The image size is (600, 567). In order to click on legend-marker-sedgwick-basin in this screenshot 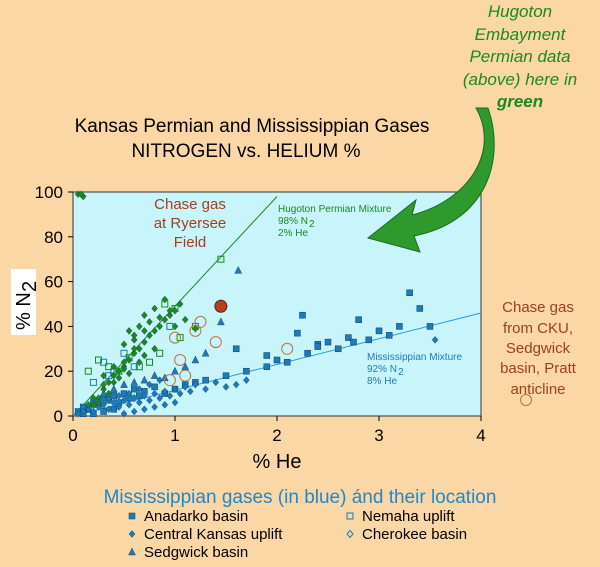, I will do `click(132, 551)`.